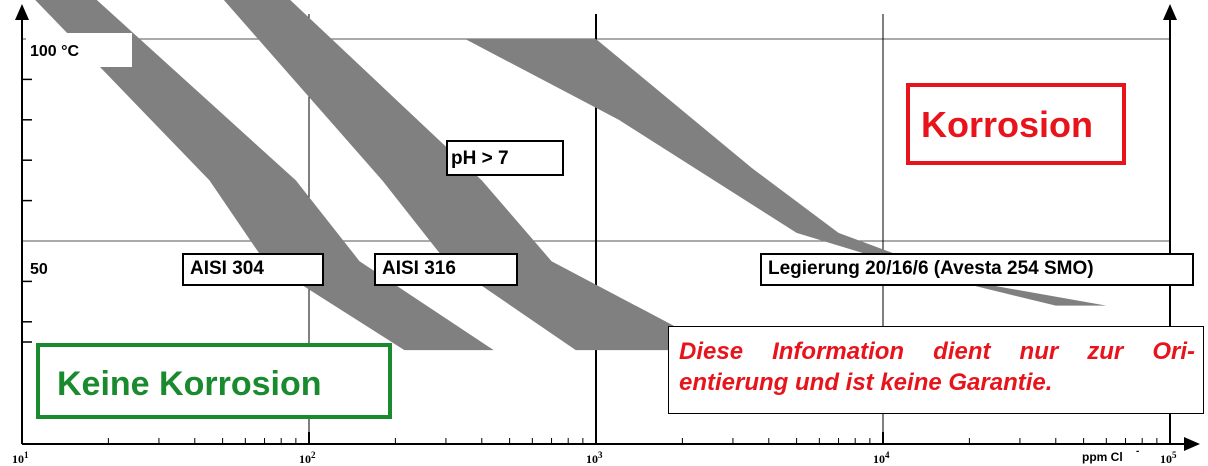 This screenshot has width=1208, height=466. What do you see at coordinates (505, 158) in the screenshot?
I see `ph-label: pH > 7` at bounding box center [505, 158].